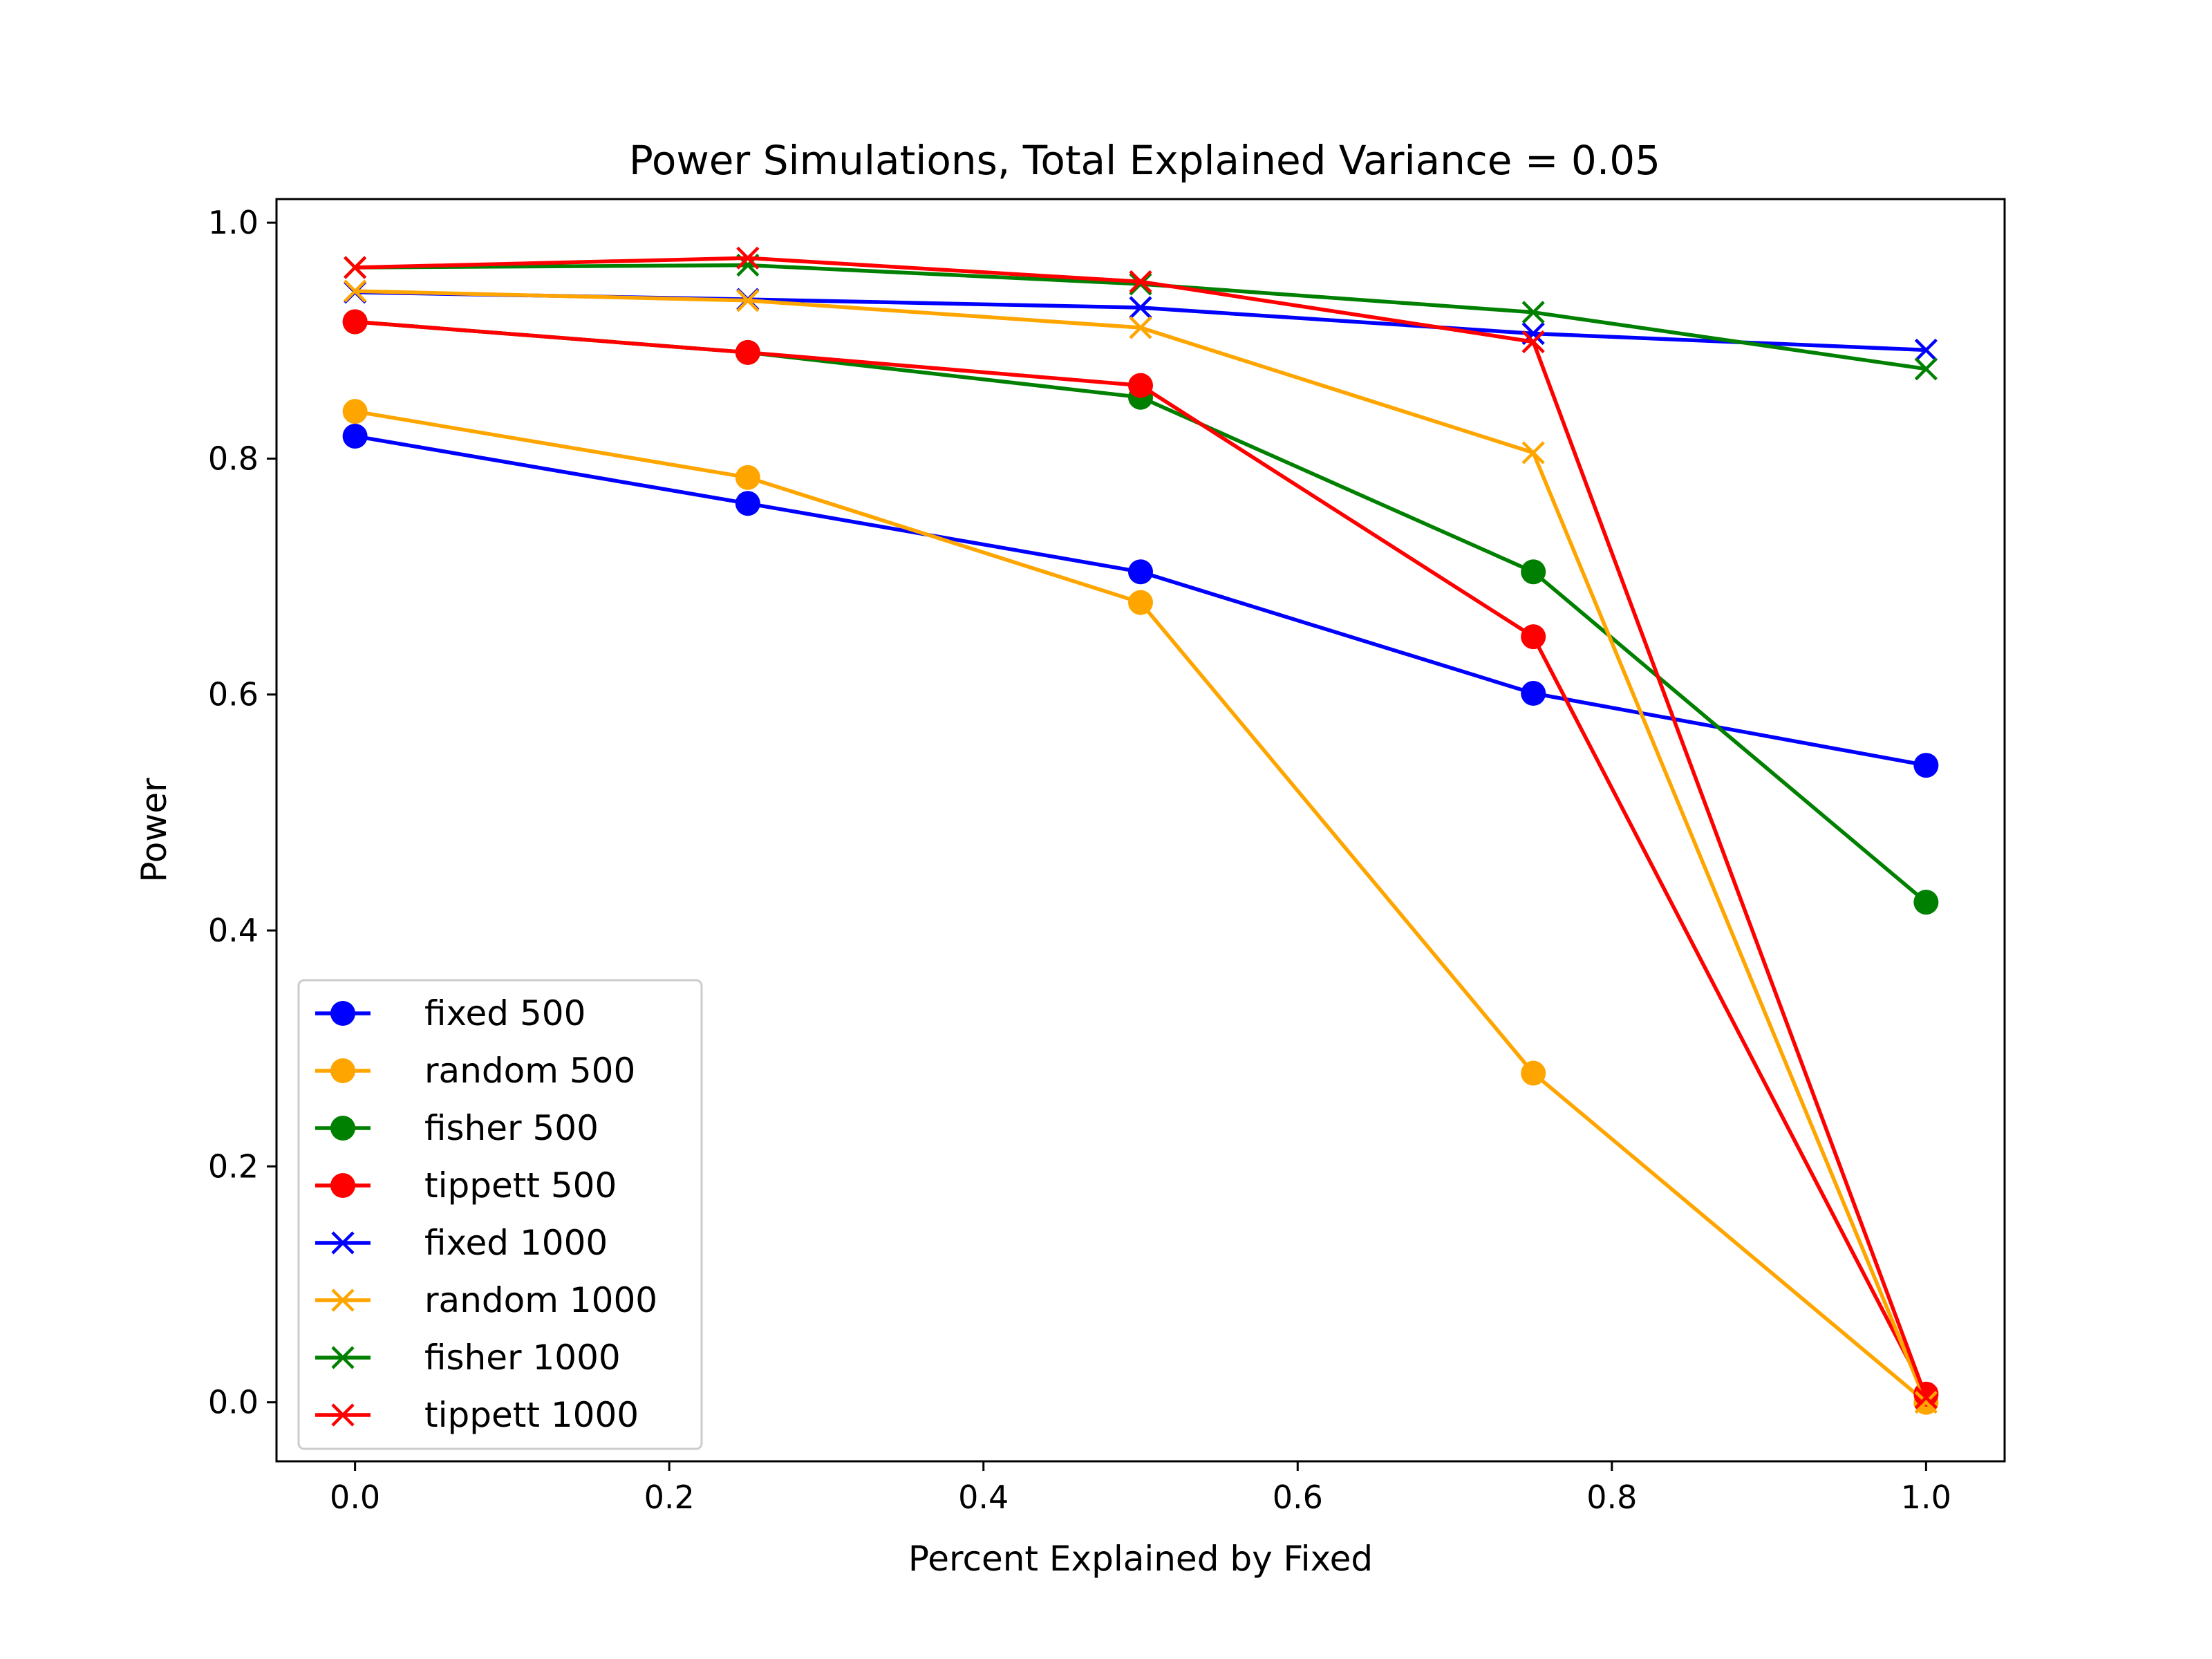 Image resolution: width=2212 pixels, height=1659 pixels. What do you see at coordinates (529, 1071) in the screenshot?
I see `legend-label: random 500` at bounding box center [529, 1071].